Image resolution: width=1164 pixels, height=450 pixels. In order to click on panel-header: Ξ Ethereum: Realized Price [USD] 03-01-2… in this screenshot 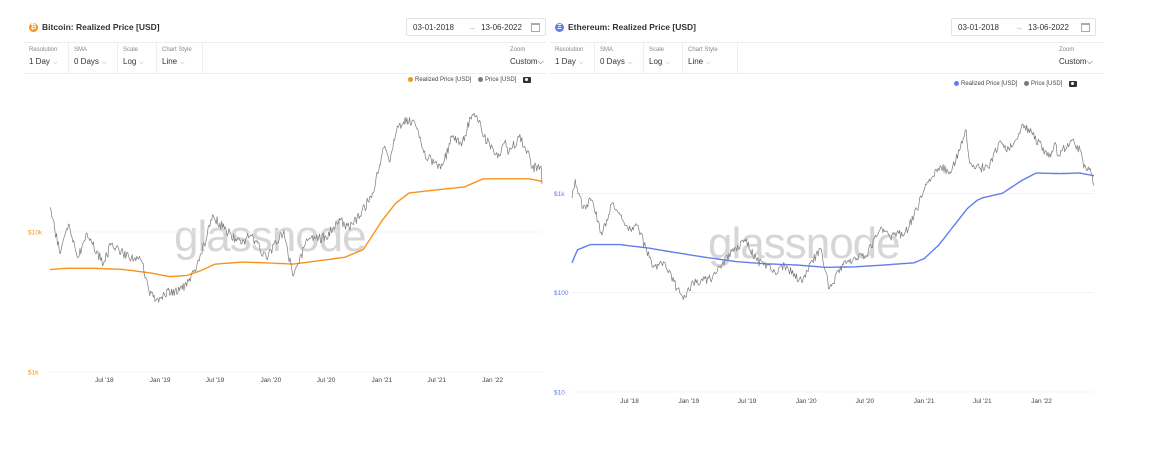, I will do `click(827, 28)`.